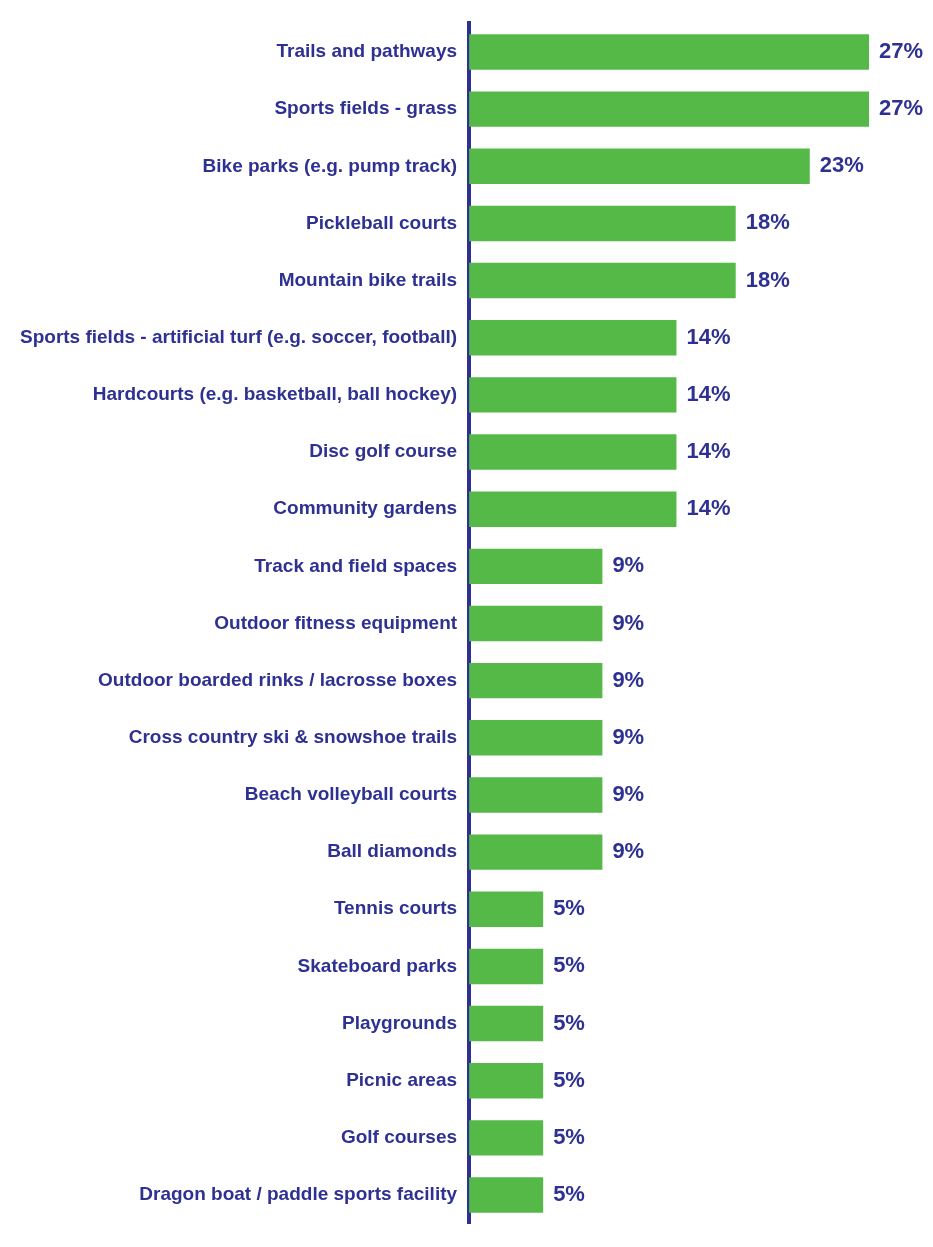 Image resolution: width=933 pixels, height=1247 pixels. Describe the element at coordinates (392, 851) in the screenshot. I see `y-tick-label: Ball diamonds` at that location.